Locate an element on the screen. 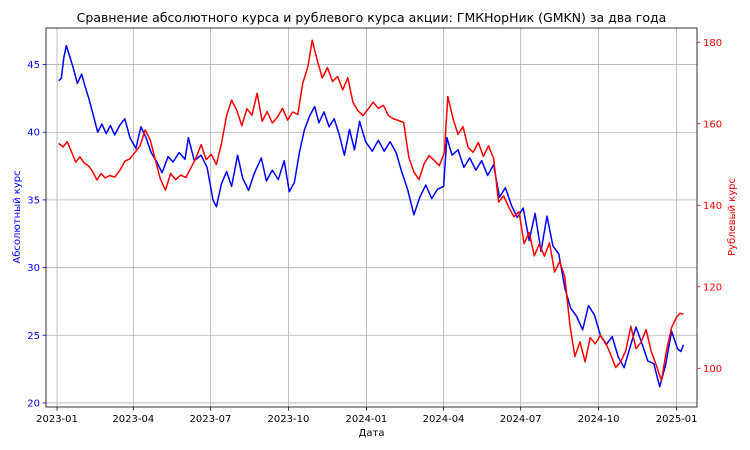 The height and width of the screenshot is (450, 750). y-right-tick-label: 160 is located at coordinates (712, 124).